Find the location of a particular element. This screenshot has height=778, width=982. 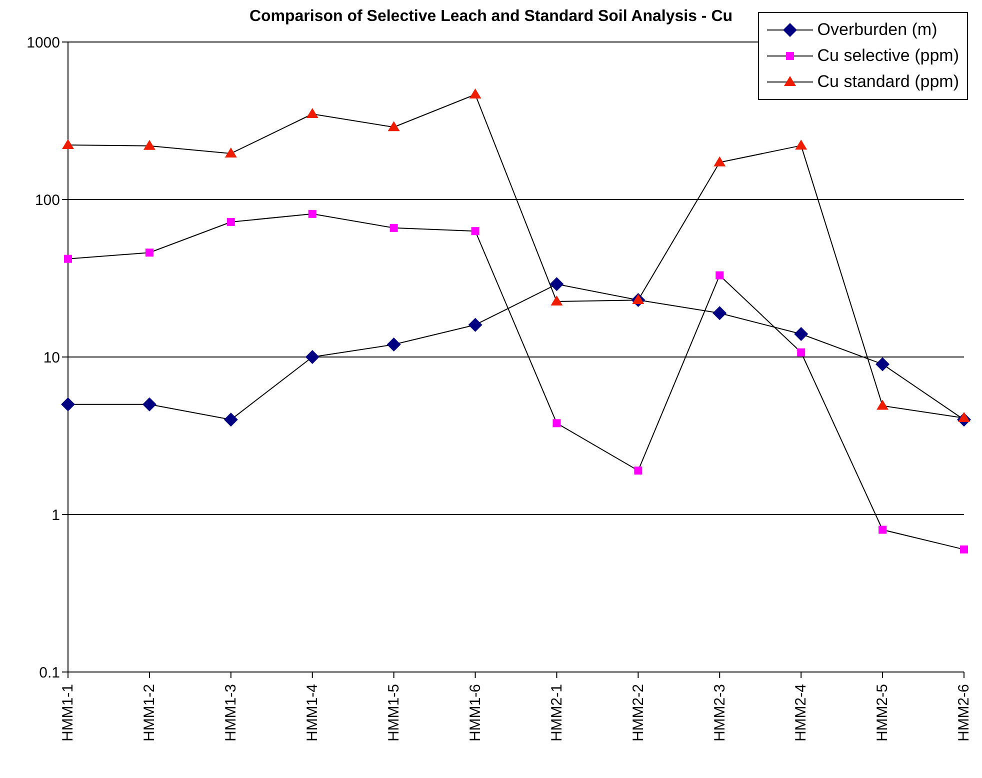

x-tick-label: HMM1-2 is located at coordinates (149, 713).